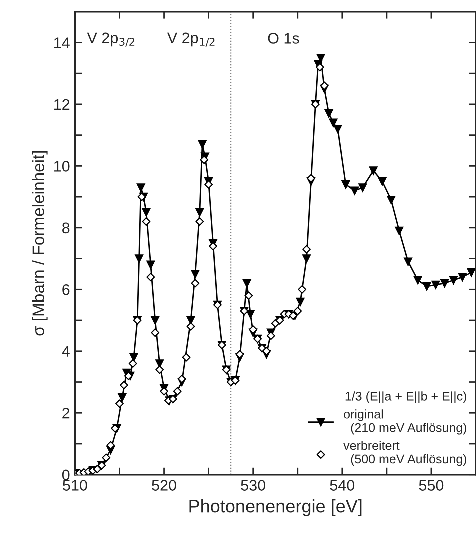 This screenshot has height=539, width=476. Describe the element at coordinates (164, 485) in the screenshot. I see `x-tick-label: 520` at that location.